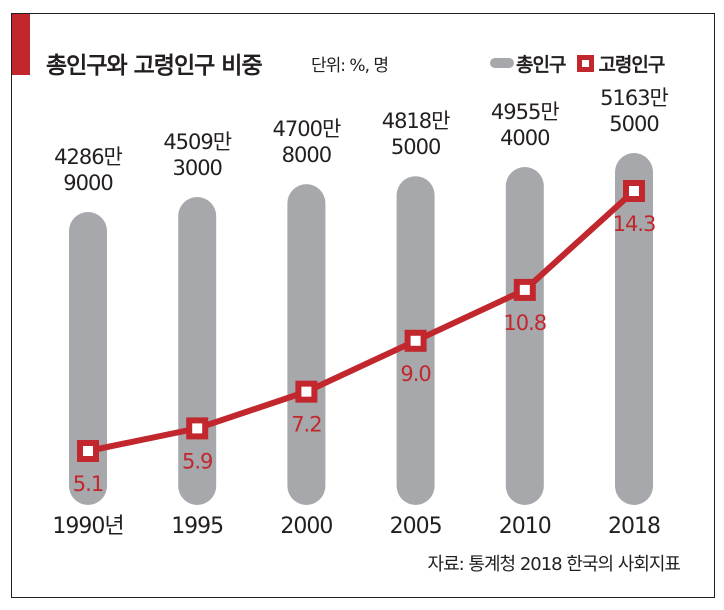 The height and width of the screenshot is (610, 724). What do you see at coordinates (541, 64) in the screenshot?
I see `legend-label-total: 총인구` at bounding box center [541, 64].